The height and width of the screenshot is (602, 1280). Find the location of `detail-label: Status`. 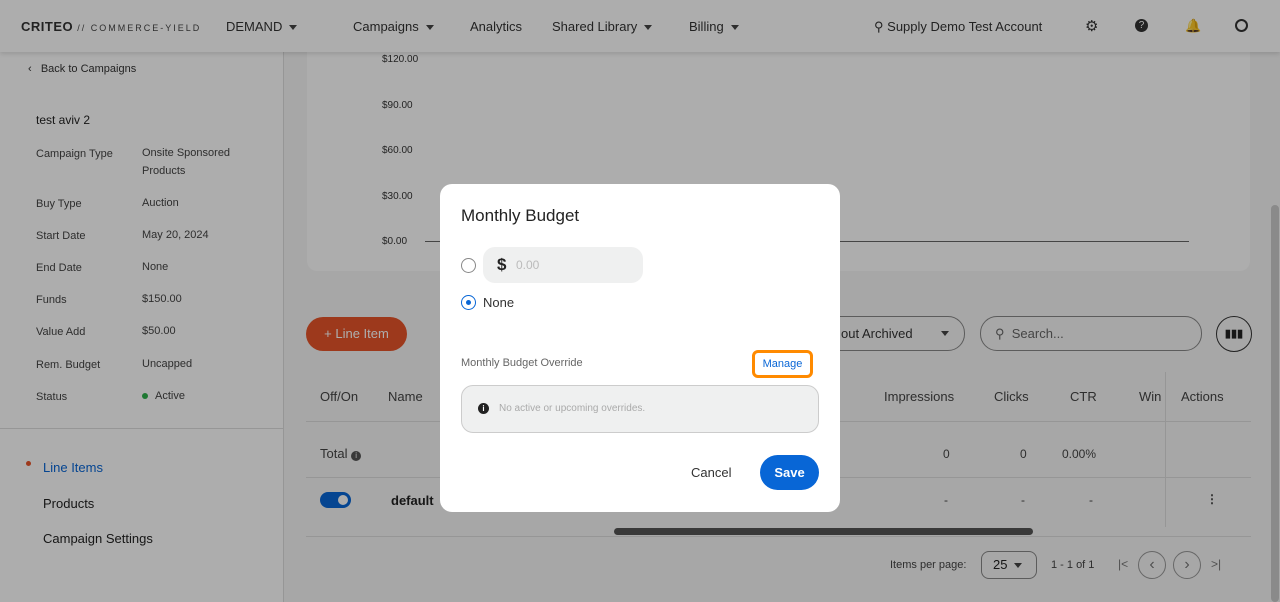

detail-label: Status is located at coordinates (52, 397).